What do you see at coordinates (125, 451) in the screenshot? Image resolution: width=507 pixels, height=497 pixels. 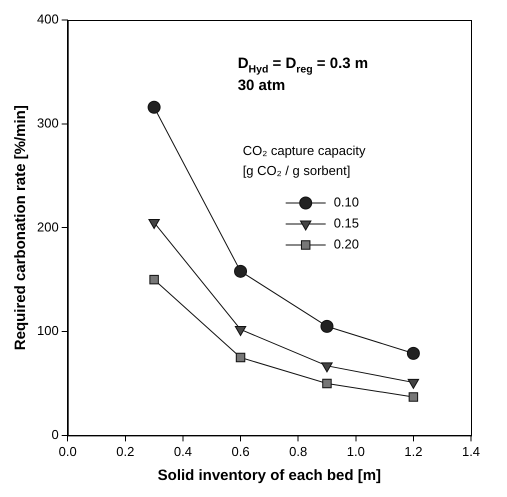 I see `x-tick-label: 0.2` at bounding box center [125, 451].